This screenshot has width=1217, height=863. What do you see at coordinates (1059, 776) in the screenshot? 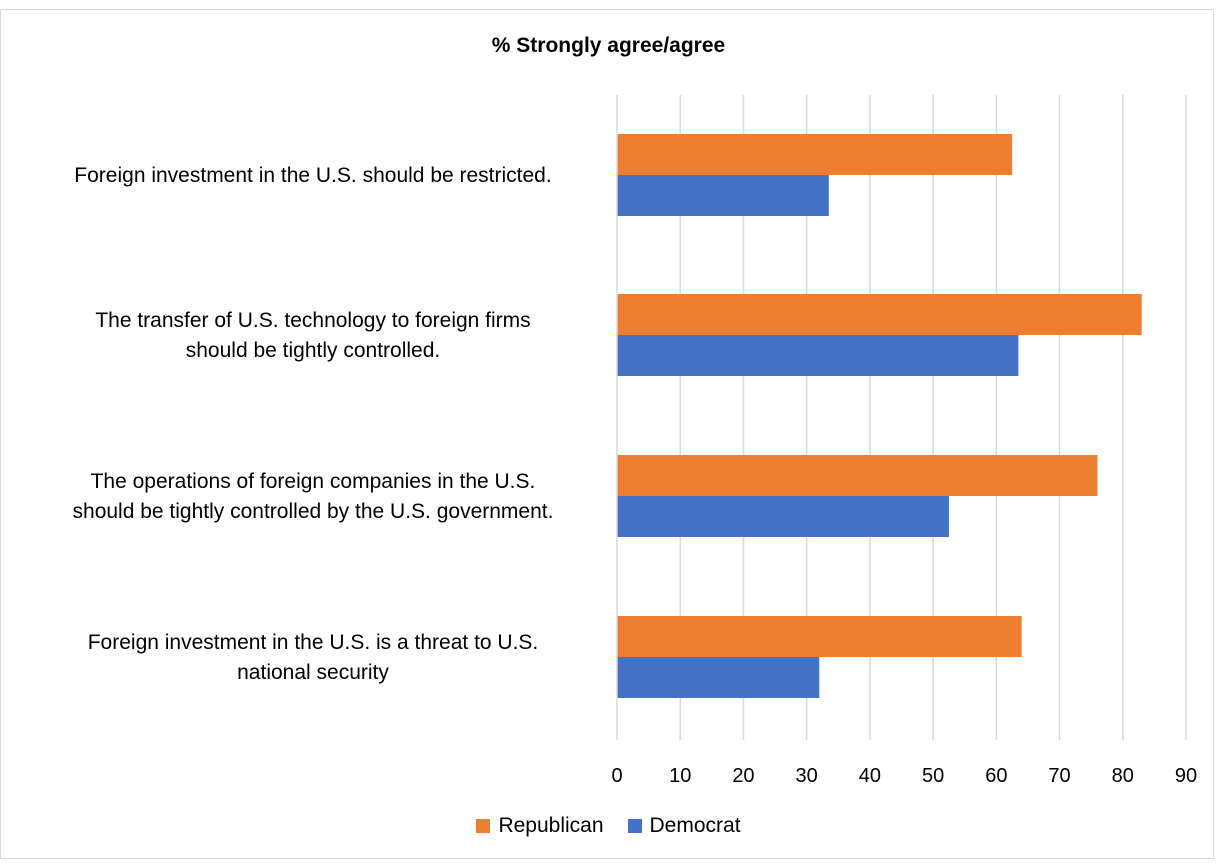
I see `x-tick-label-70: 70` at bounding box center [1059, 776].